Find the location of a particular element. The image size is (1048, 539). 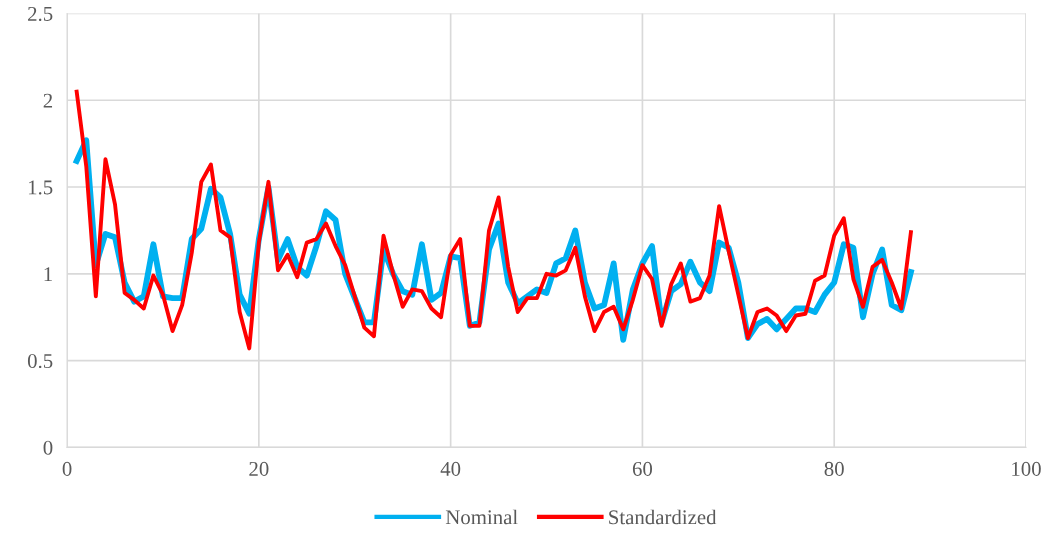

y-tick-label: 2 is located at coordinates (48, 100).